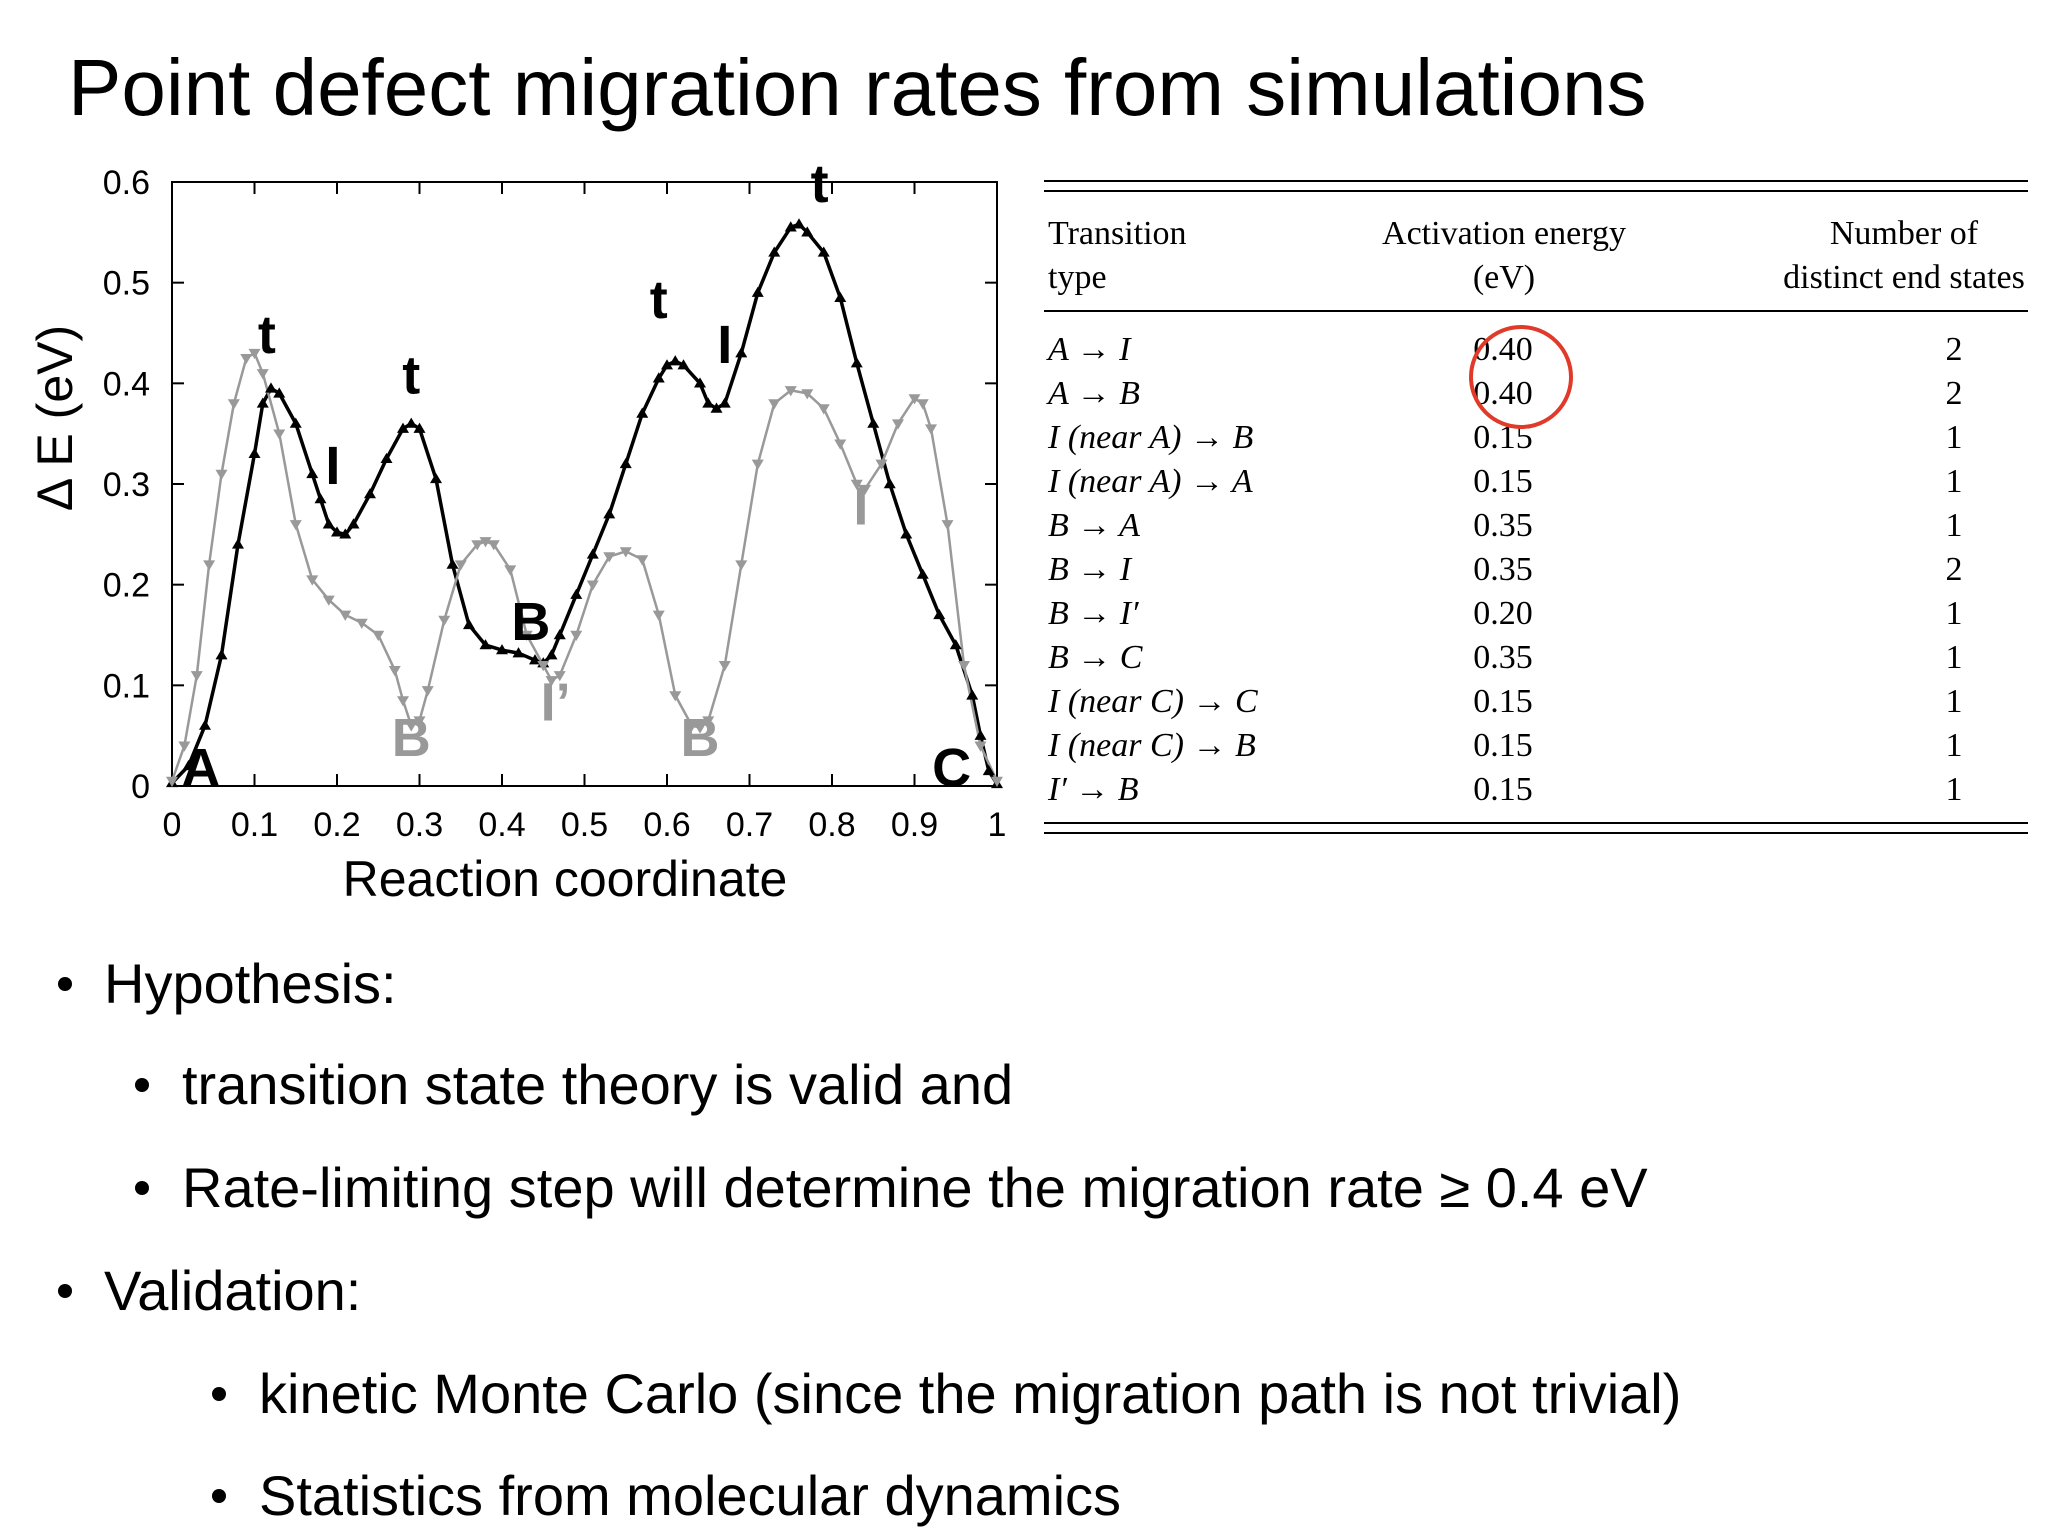 Image resolution: width=2048 pixels, height=1536 pixels. I want to click on table-top-rule, so click(1536, 181).